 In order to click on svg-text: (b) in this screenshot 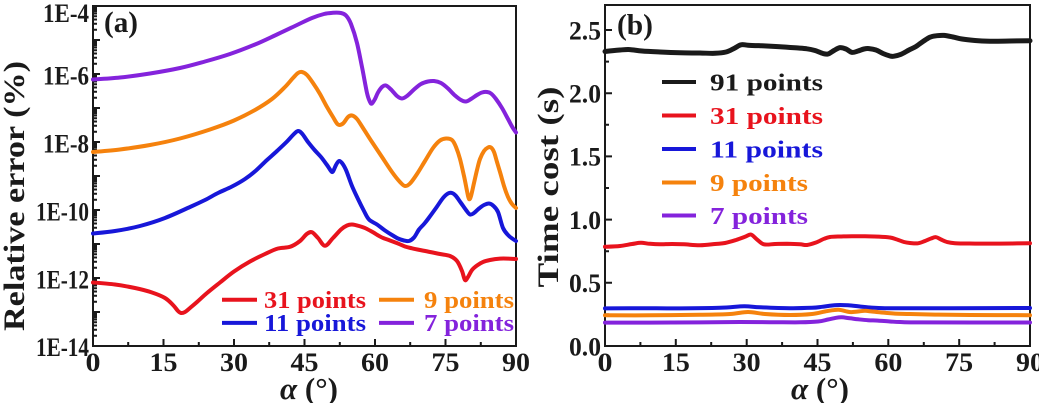, I will do `click(635, 25)`.